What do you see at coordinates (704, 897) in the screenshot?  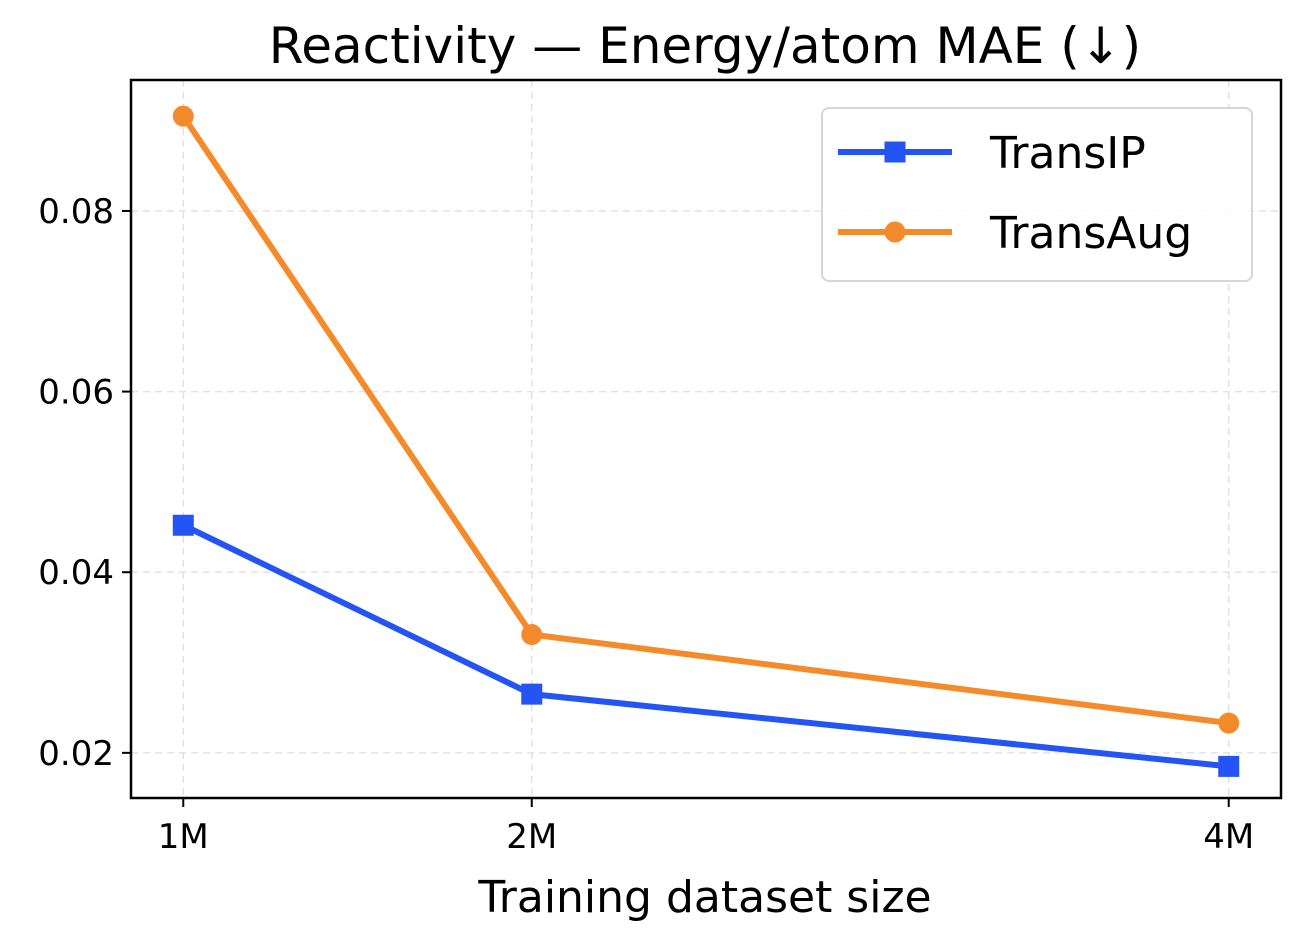 I see `x-axis-label: Training dataset size` at bounding box center [704, 897].